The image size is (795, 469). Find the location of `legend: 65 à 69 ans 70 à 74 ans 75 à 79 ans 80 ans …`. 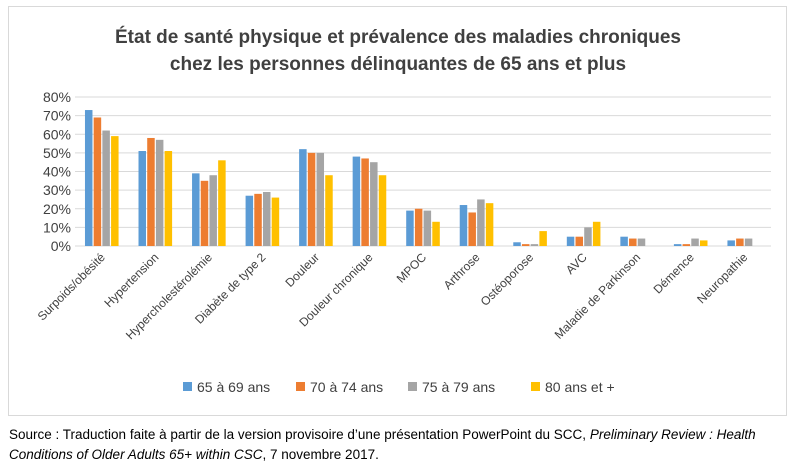

legend: 65 à 69 ans 70 à 74 ans 75 à 79 ans 80 ans … is located at coordinates (399, 387).